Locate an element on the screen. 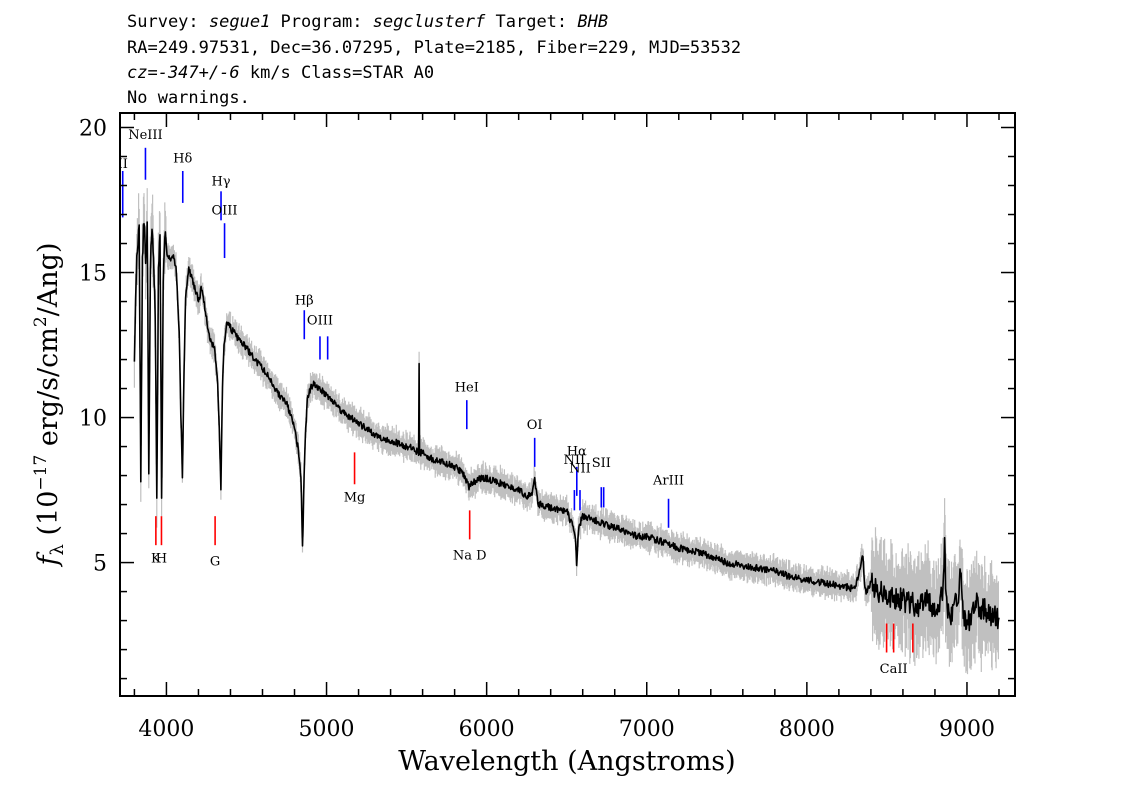 The height and width of the screenshot is (810, 1134). y-axis-title-segment: /Ang) is located at coordinates (48, 280).